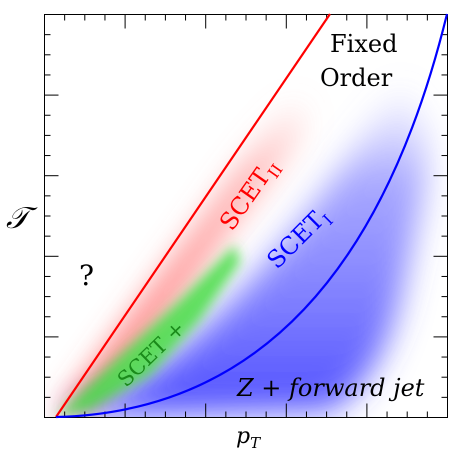  I want to click on fixed-order-label-line2: Order, so click(356, 78).